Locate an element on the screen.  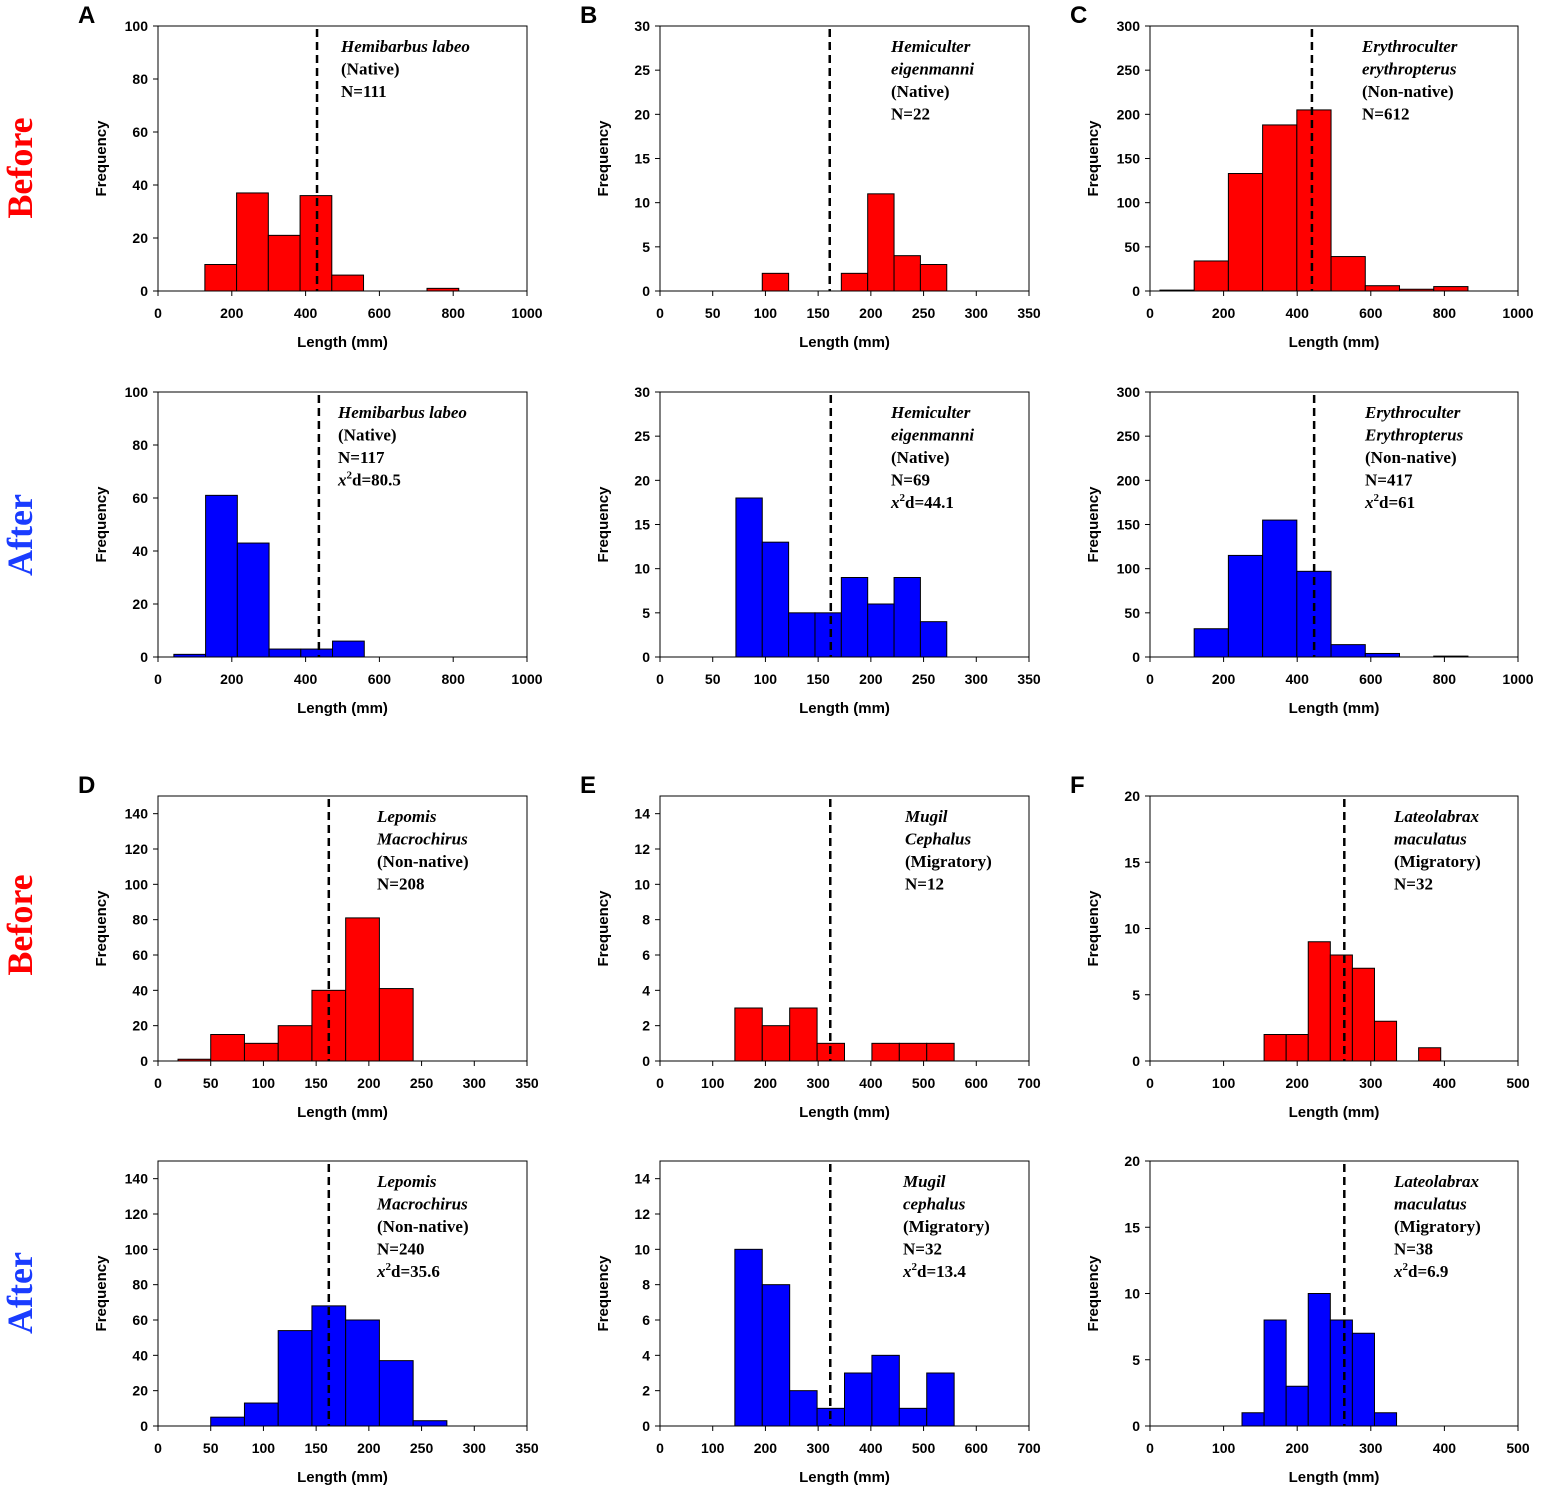
chi-superscript: 2 is located at coordinates (903, 498).